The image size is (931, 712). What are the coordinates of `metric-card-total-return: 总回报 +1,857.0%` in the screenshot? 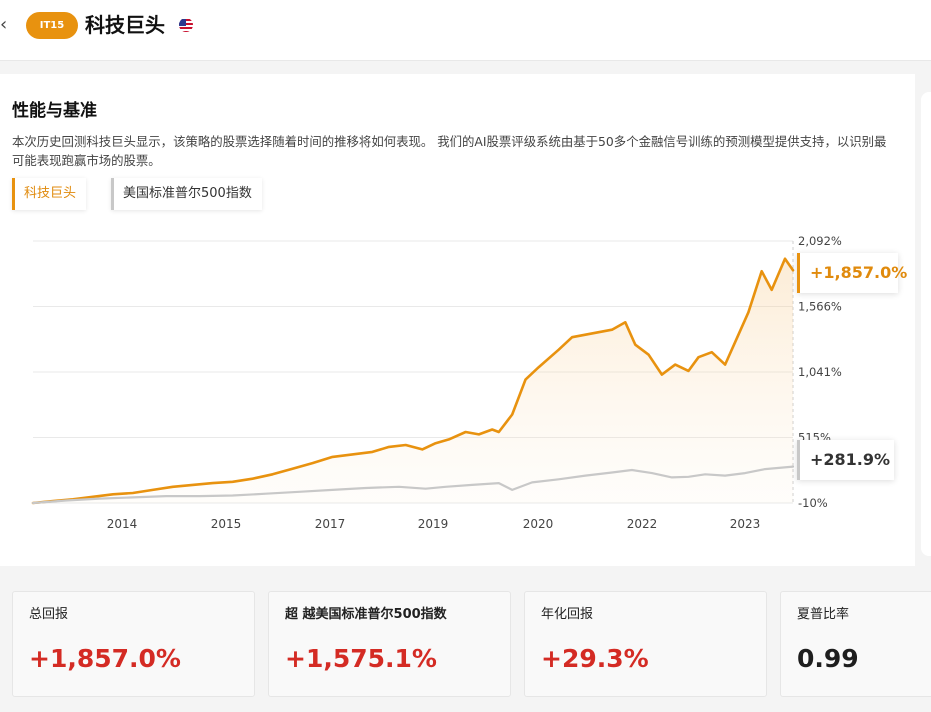 It's located at (133, 644).